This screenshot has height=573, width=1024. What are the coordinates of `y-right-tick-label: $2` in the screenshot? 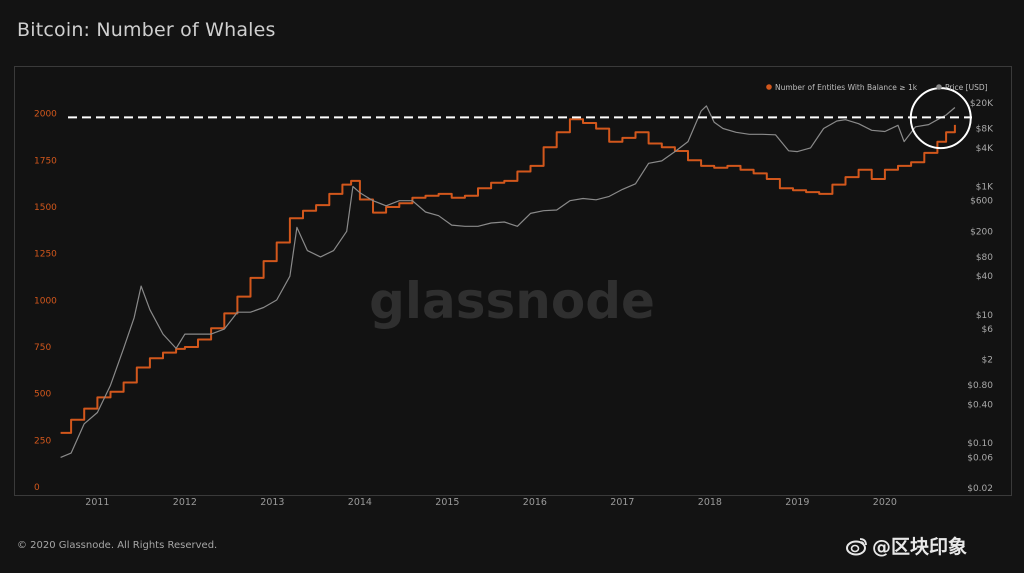 It's located at (987, 361).